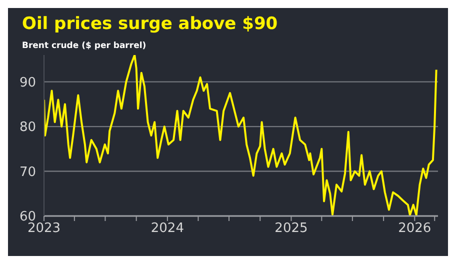  What do you see at coordinates (44, 228) in the screenshot?
I see `x-tick-label: 2023` at bounding box center [44, 228].